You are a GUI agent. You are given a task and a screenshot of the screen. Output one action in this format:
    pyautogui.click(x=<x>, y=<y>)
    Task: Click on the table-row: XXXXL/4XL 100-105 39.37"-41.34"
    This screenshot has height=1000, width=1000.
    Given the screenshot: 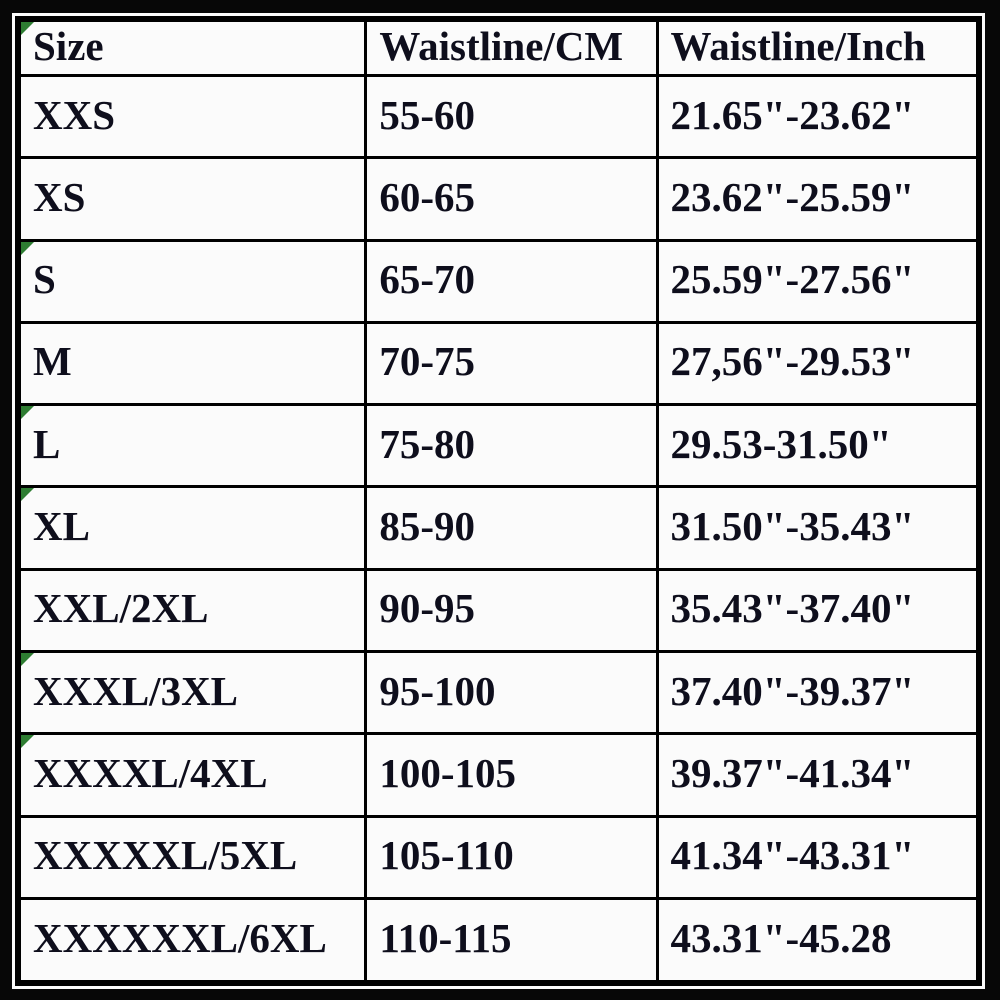 What is the action you would take?
    pyautogui.click(x=498, y=775)
    